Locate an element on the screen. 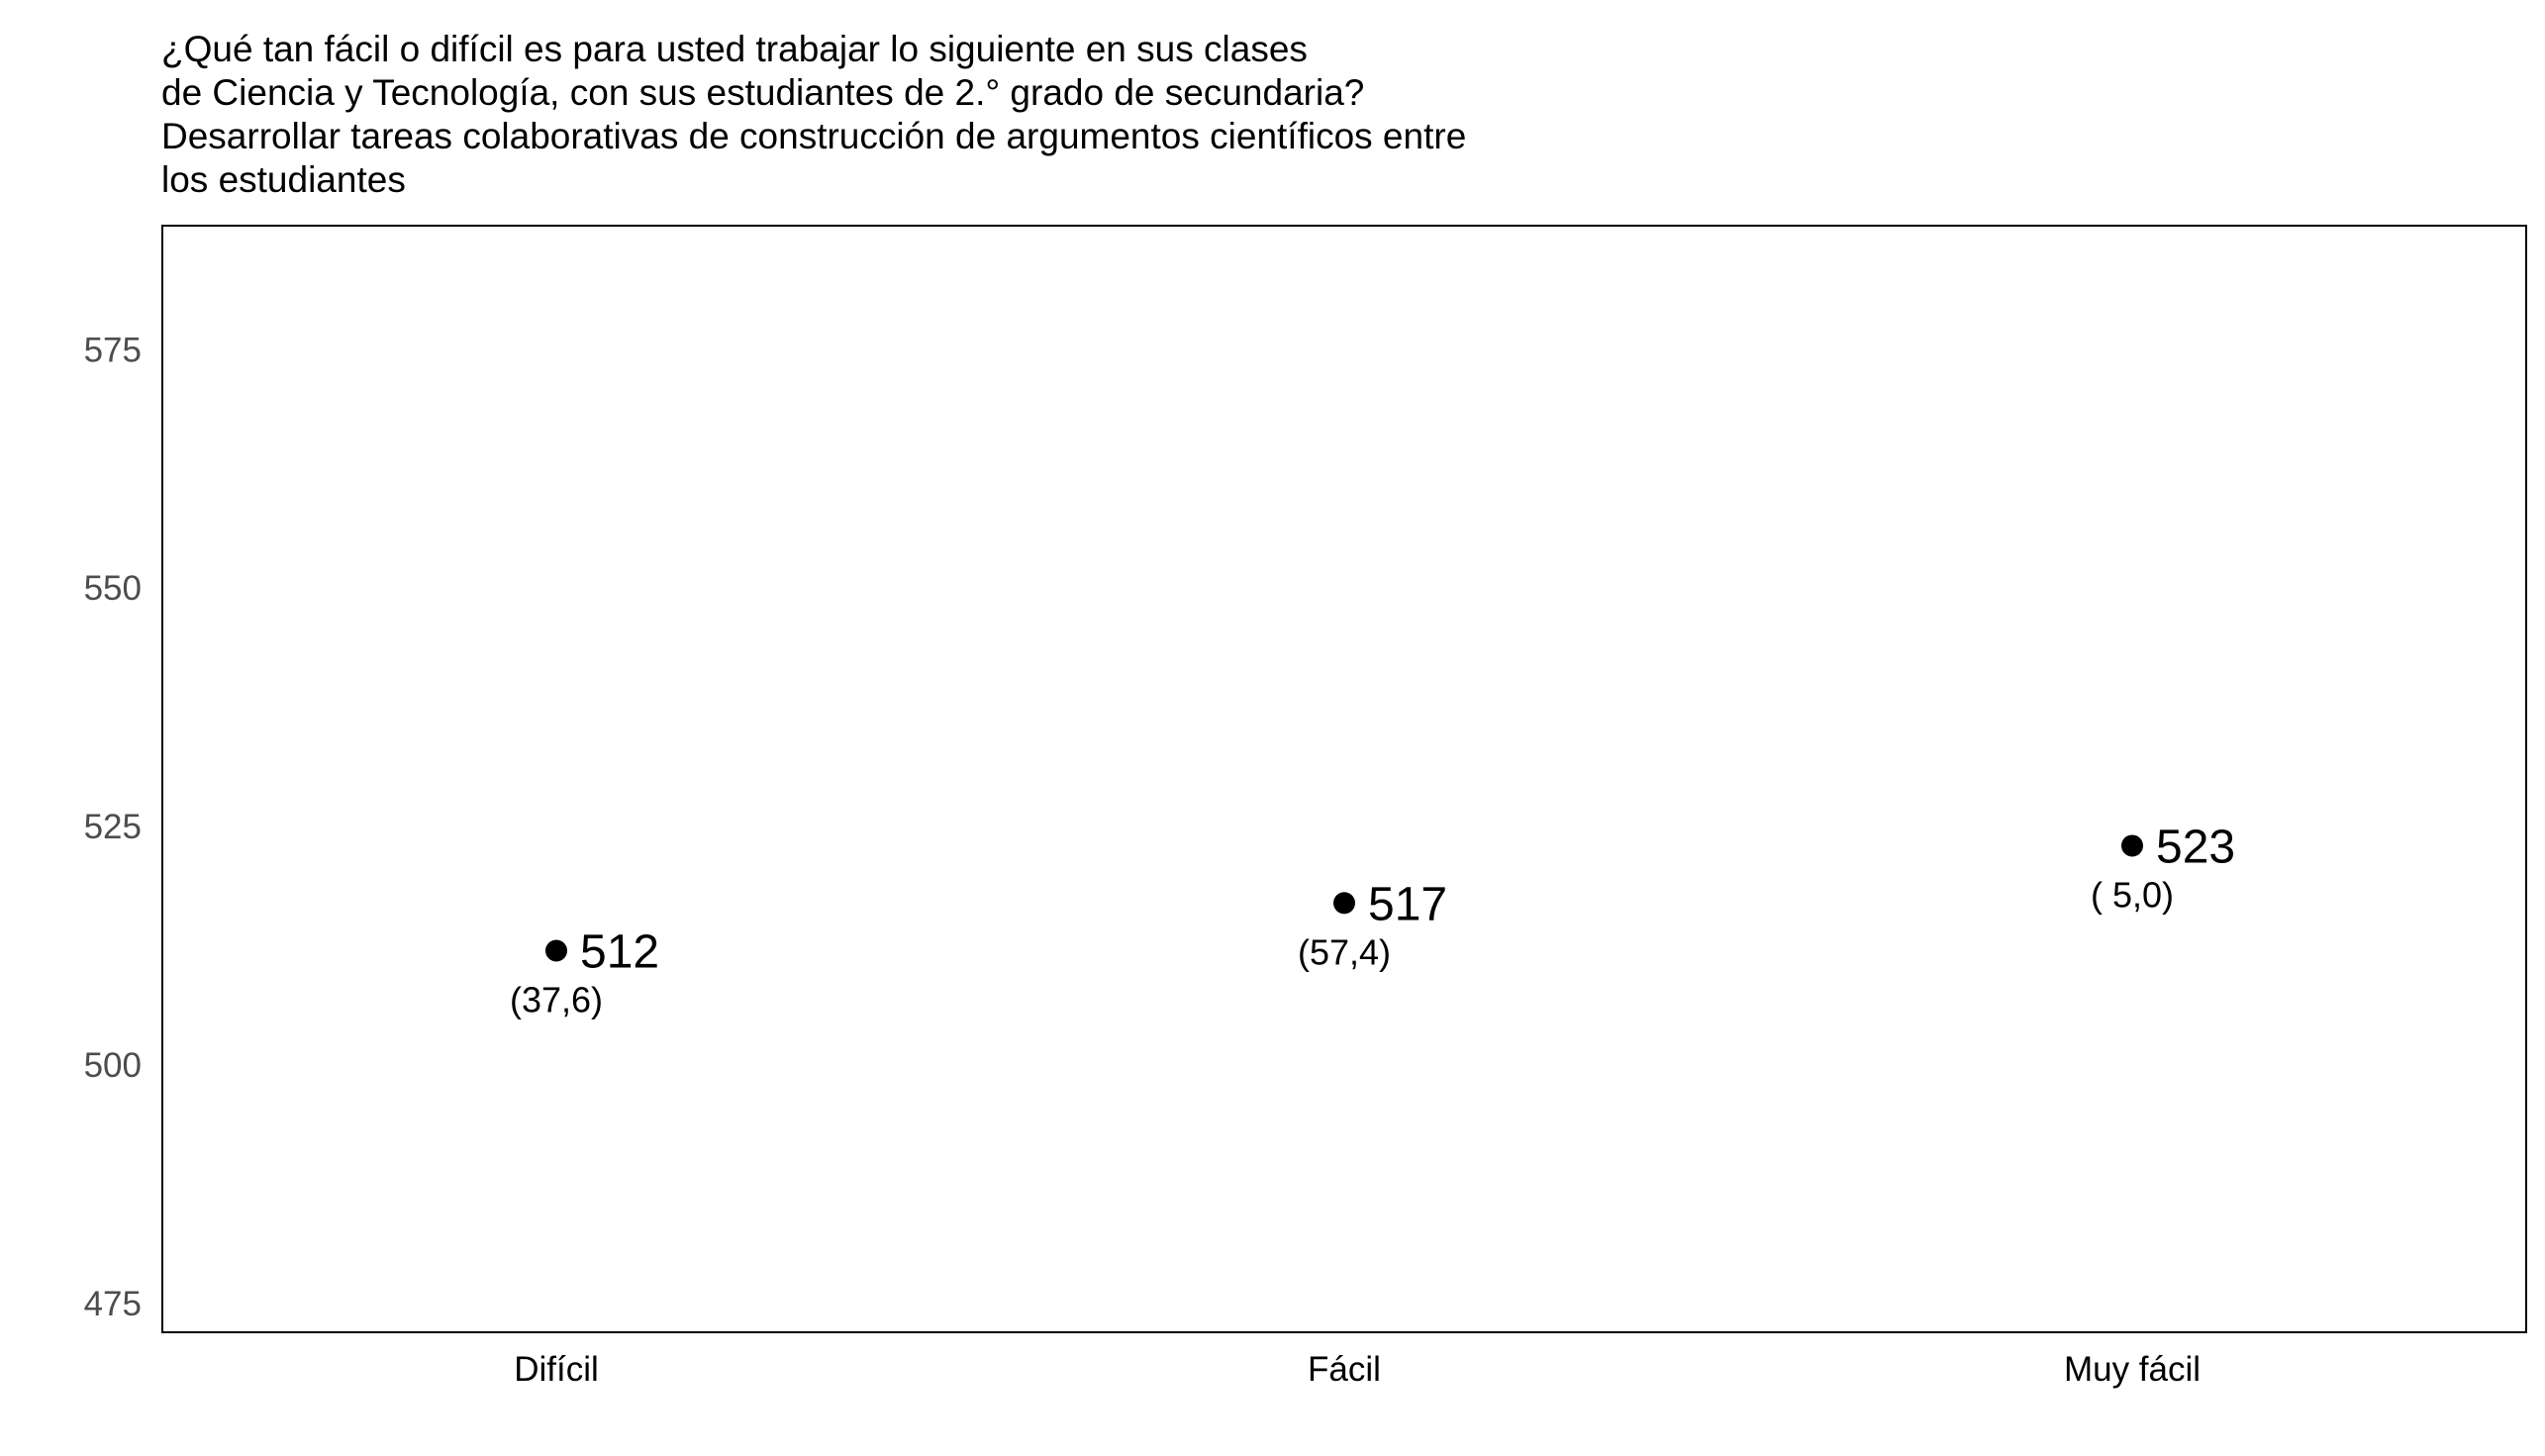 Image resolution: width=2545 pixels, height=1456 pixels. x-axis: Difícil Fácil Muy fácil is located at coordinates (1357, 1369).